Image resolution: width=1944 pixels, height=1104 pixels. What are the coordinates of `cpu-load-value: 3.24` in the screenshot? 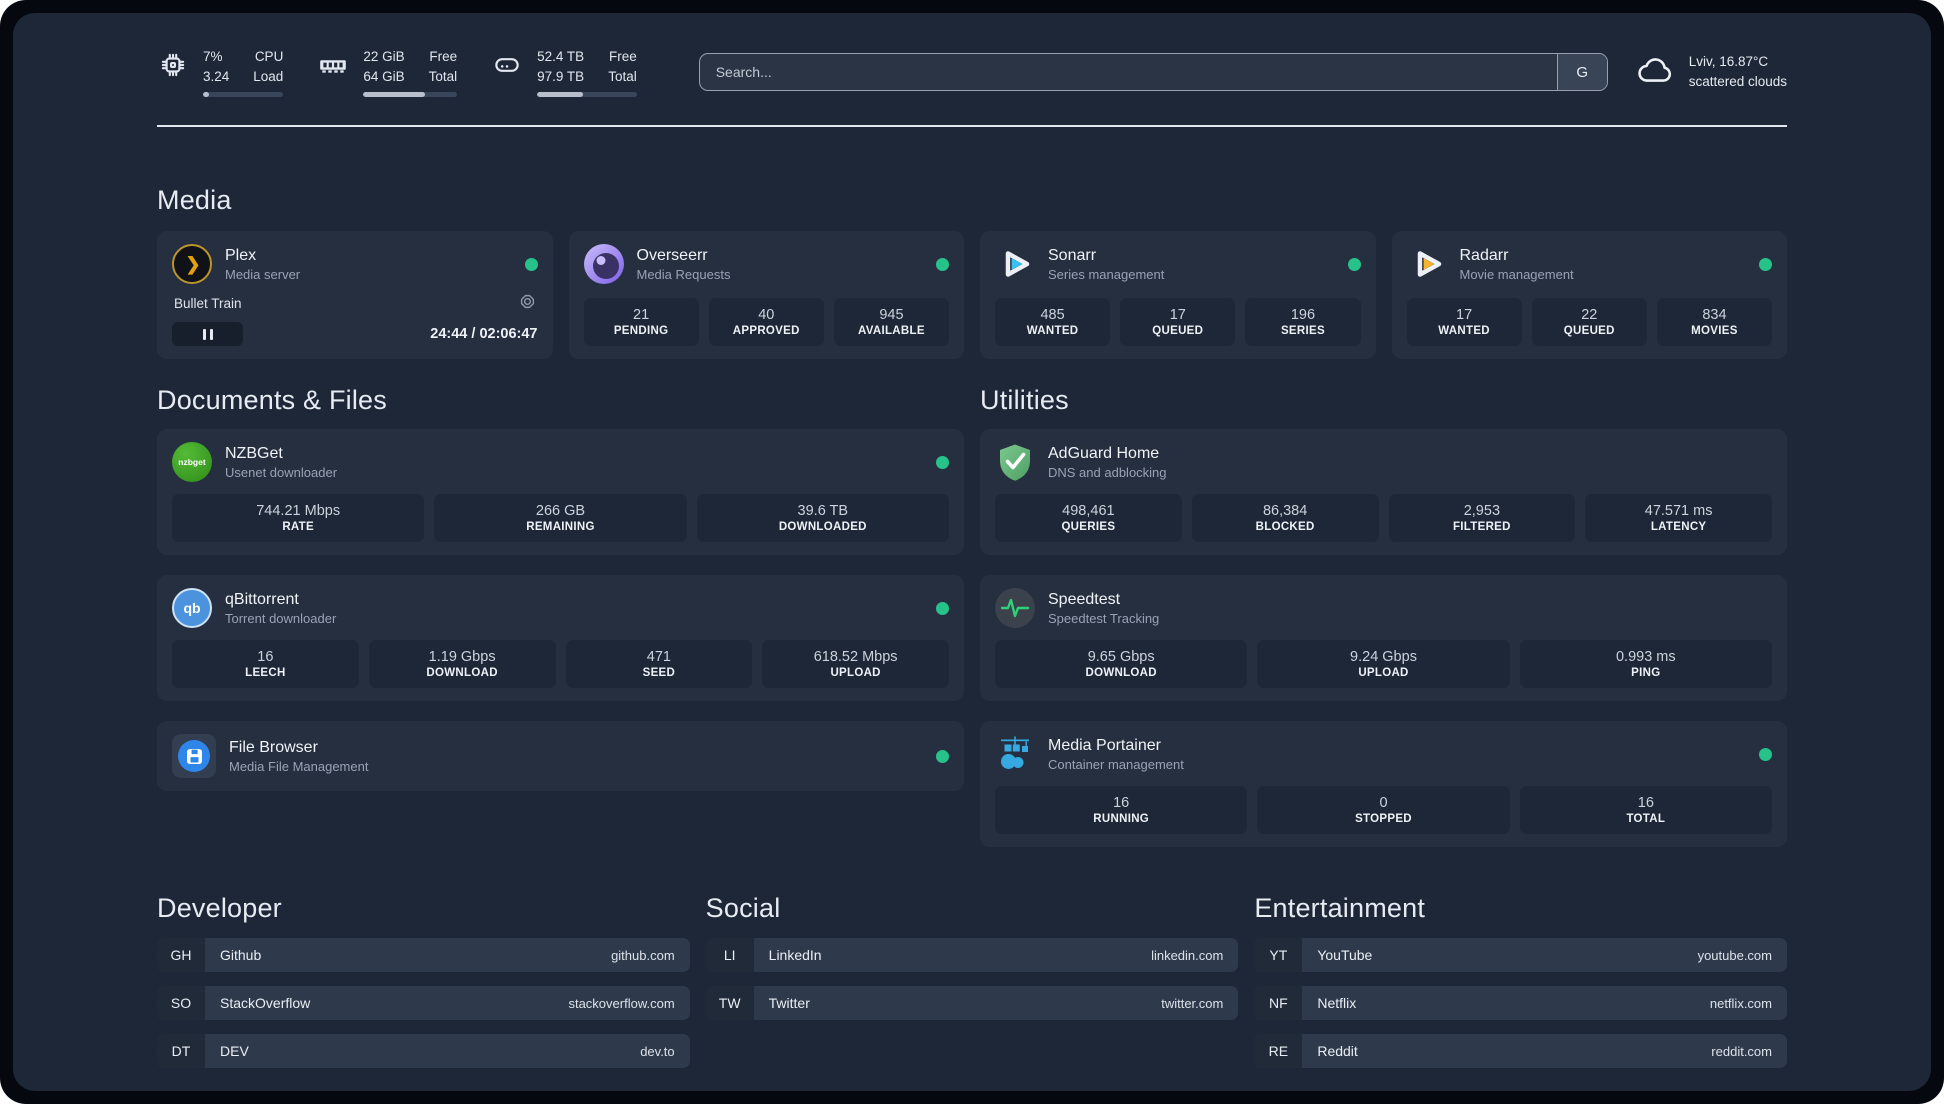 It's located at (216, 76).